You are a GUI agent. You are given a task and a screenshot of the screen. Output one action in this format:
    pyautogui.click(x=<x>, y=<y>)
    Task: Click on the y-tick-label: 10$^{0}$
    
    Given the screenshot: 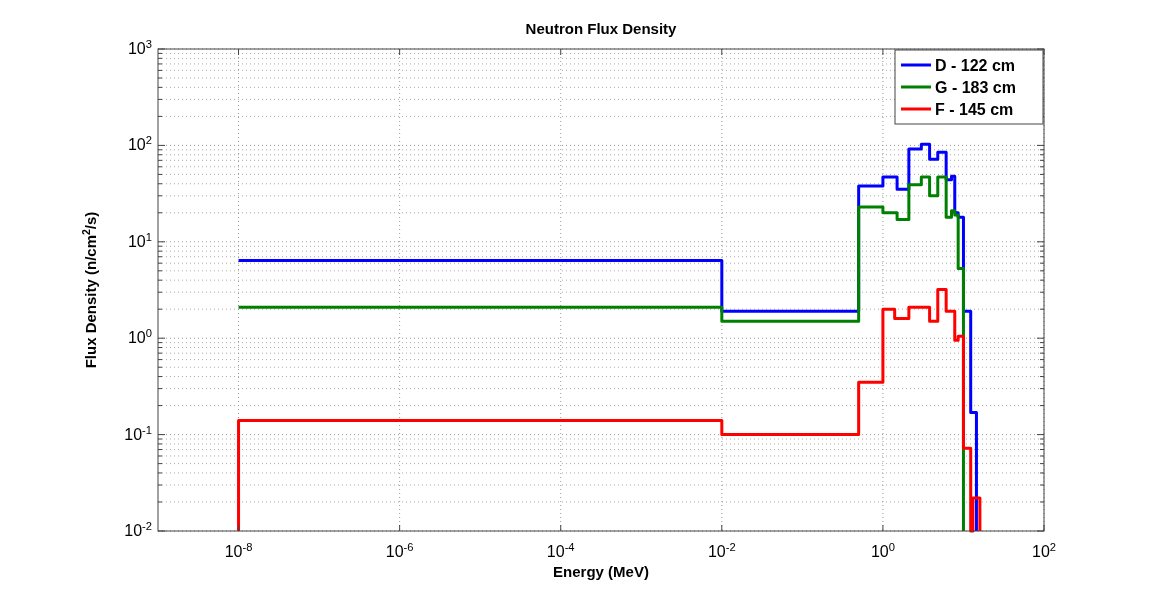 What is the action you would take?
    pyautogui.click(x=139, y=337)
    